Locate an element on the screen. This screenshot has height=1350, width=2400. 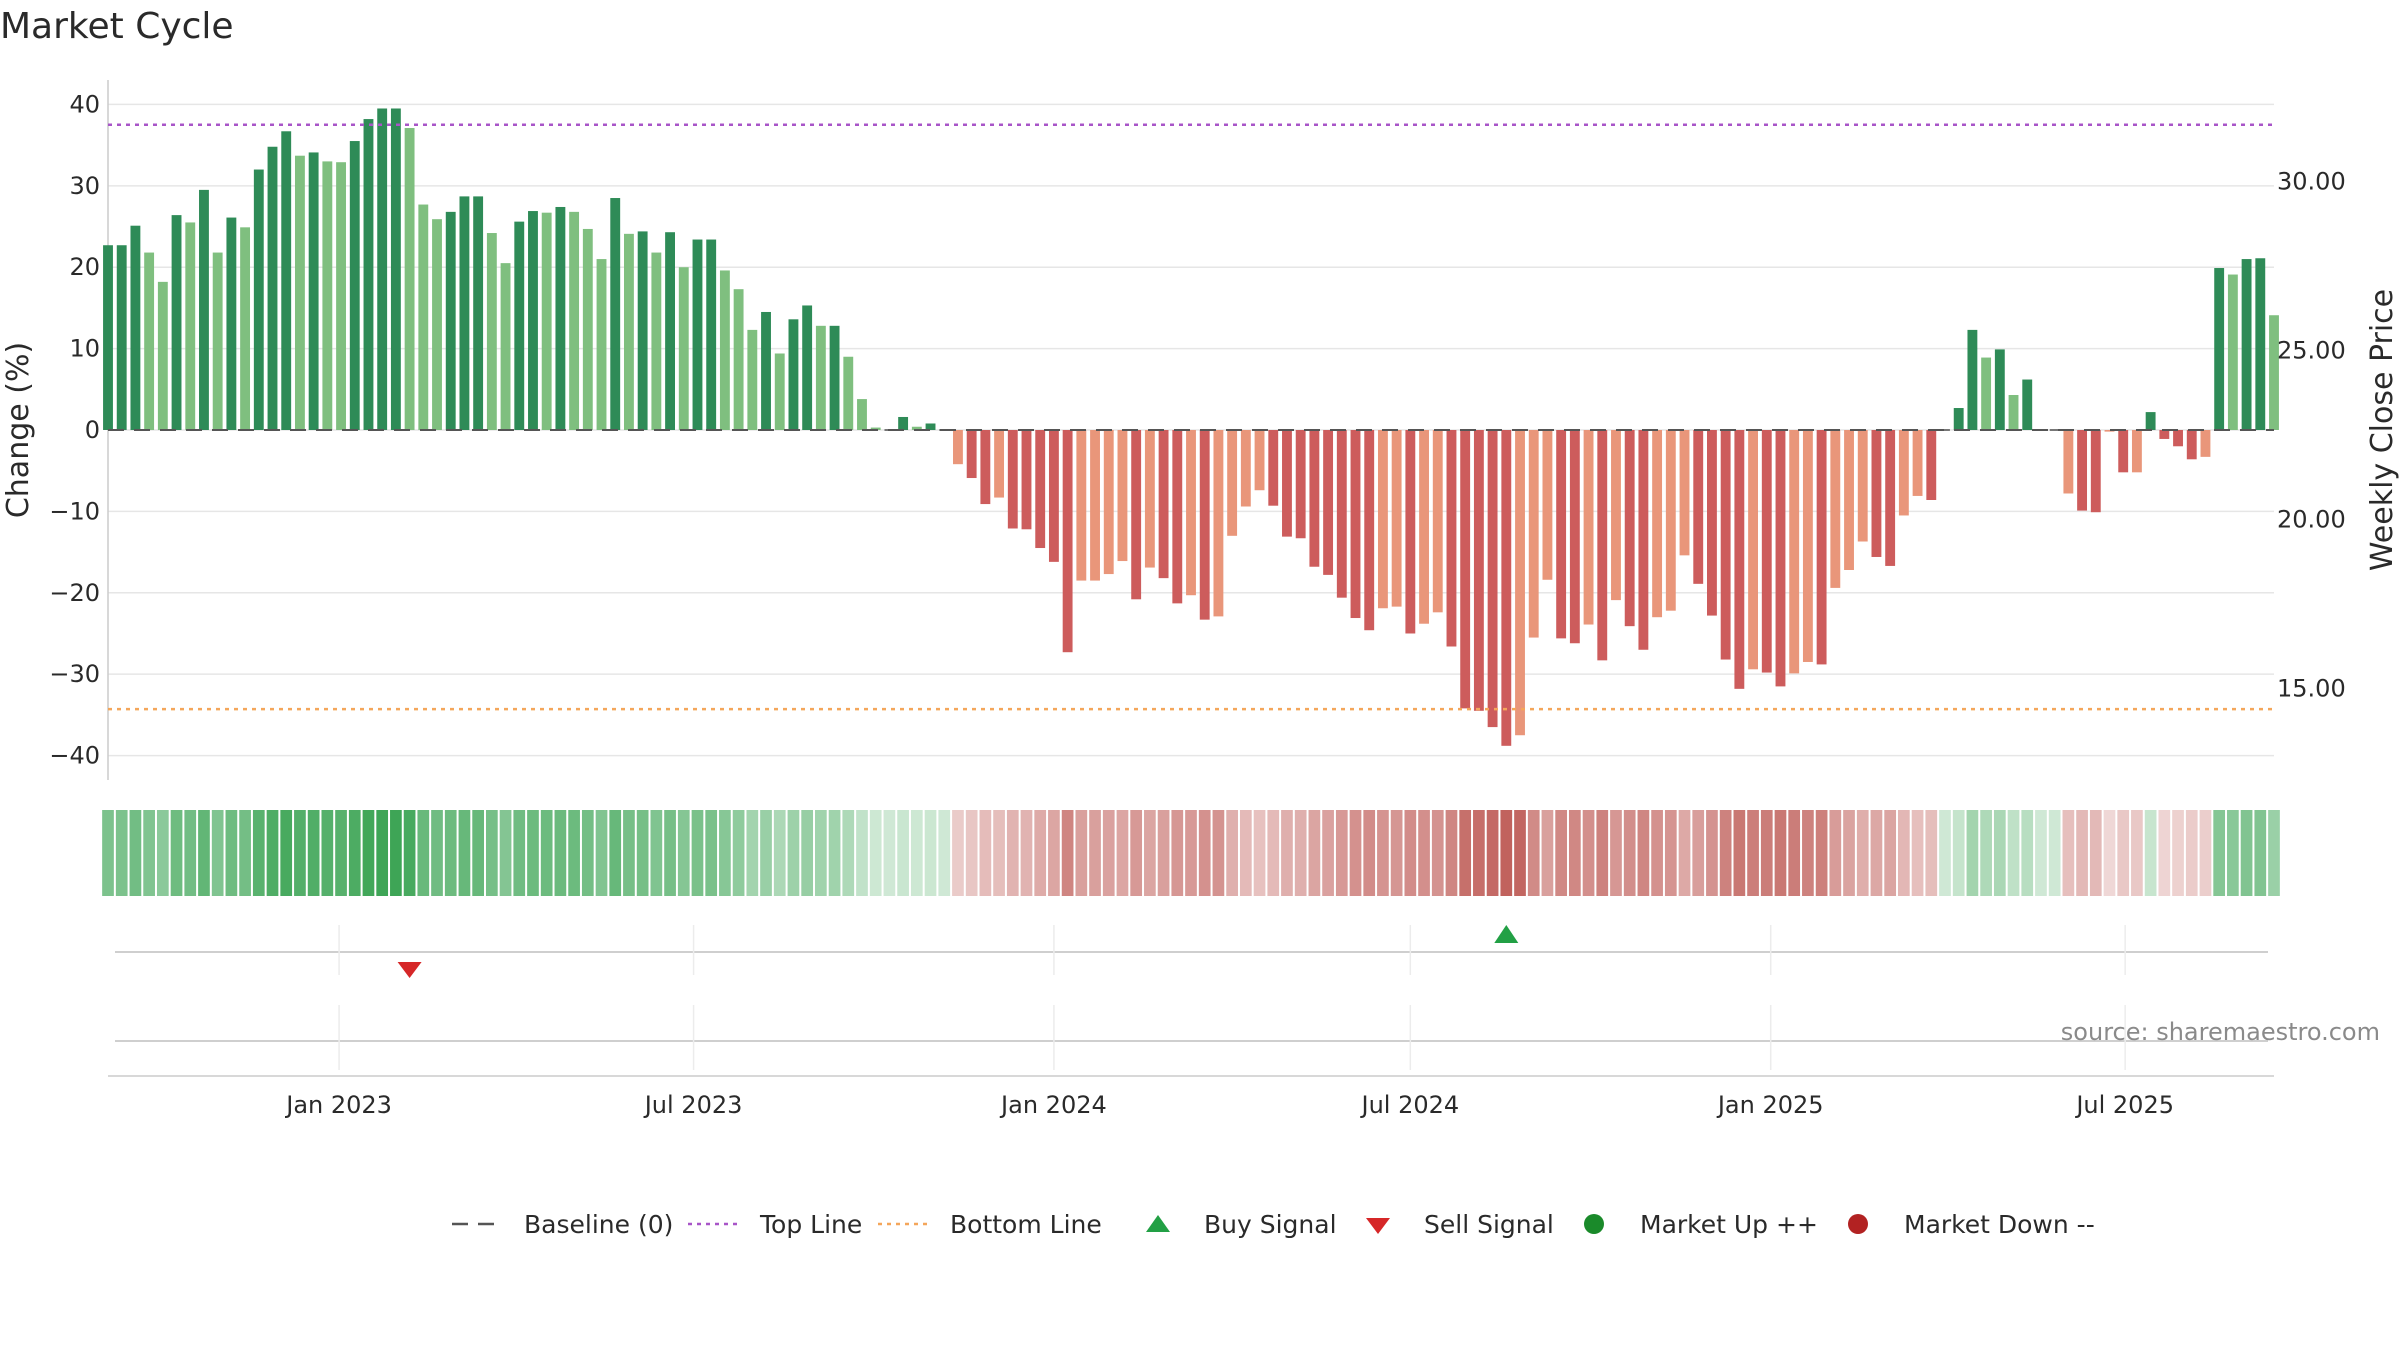
y-axis-ticks: 40 30 20 10 0 −10 −20 −30 −40 is located at coordinates (74, 429).